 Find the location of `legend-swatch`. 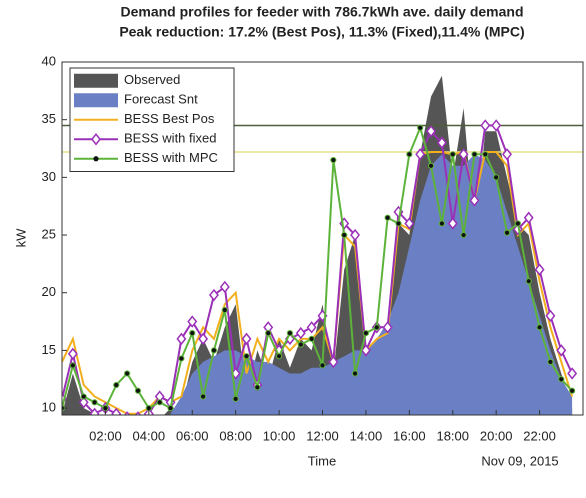

legend-swatch is located at coordinates (96, 100).